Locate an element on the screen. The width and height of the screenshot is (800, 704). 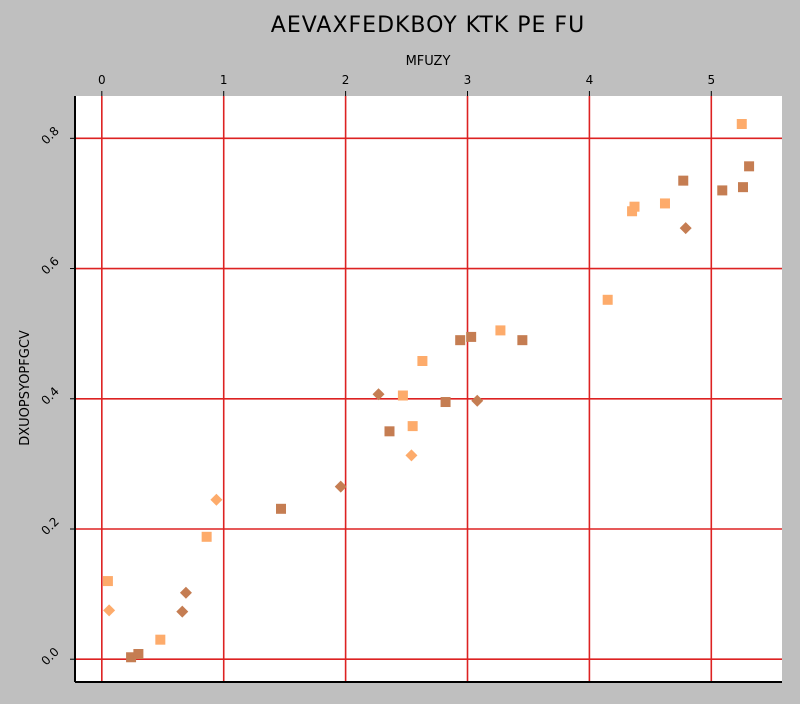
x-tick-label: 0 is located at coordinates (102, 80).